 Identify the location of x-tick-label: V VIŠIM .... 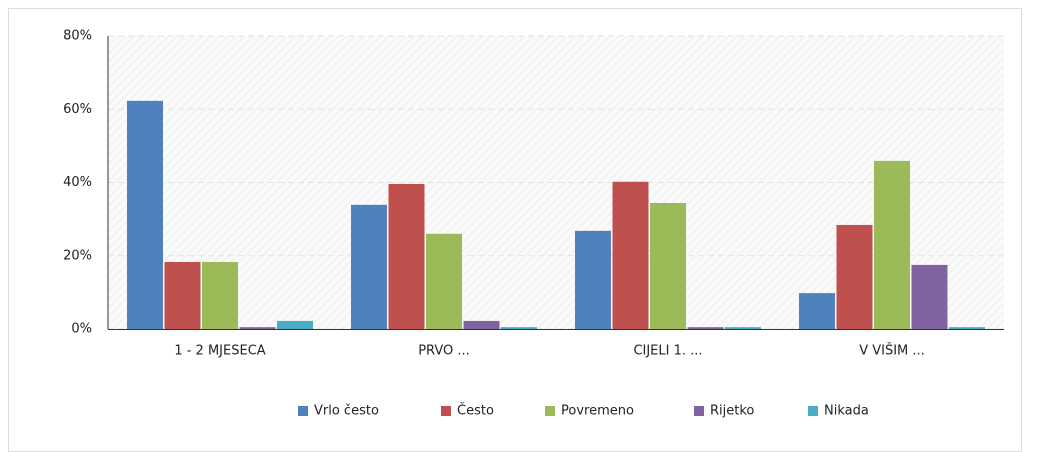
(892, 351).